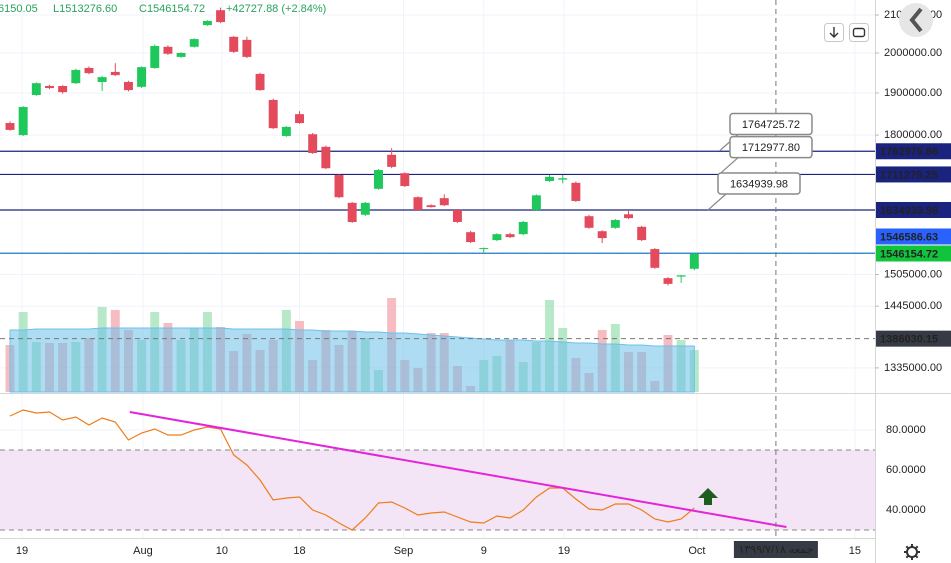 This screenshot has width=951, height=563. Describe the element at coordinates (696, 551) in the screenshot. I see `x-tick-label: Oct` at that location.